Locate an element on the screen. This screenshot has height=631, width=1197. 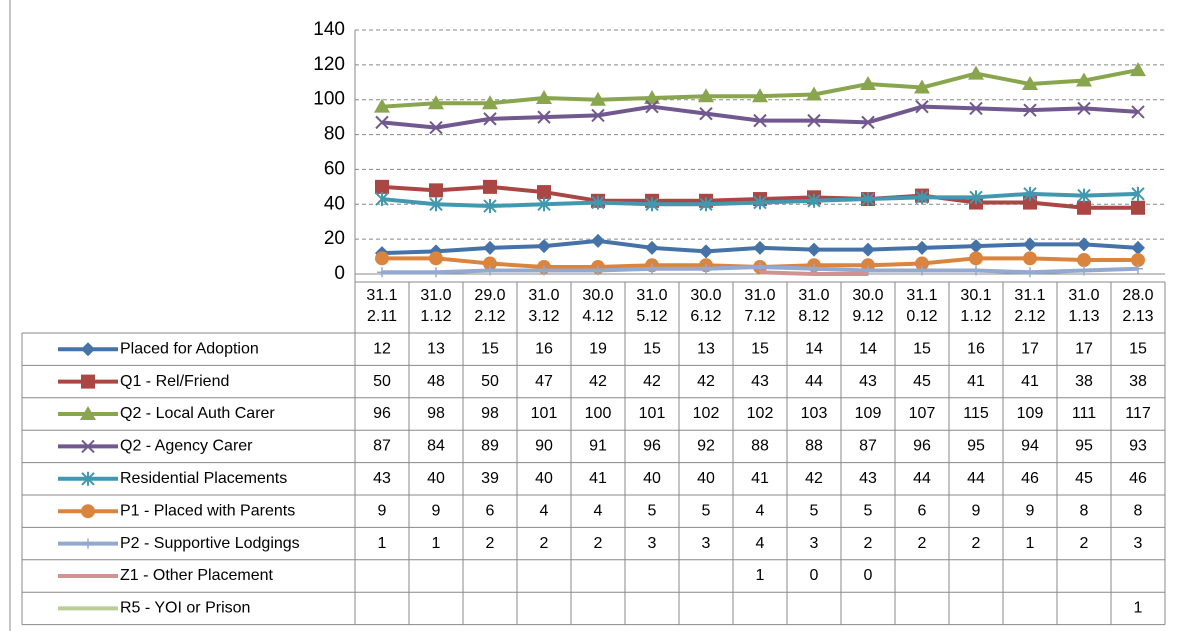
table-value: 93 is located at coordinates (1138, 446).